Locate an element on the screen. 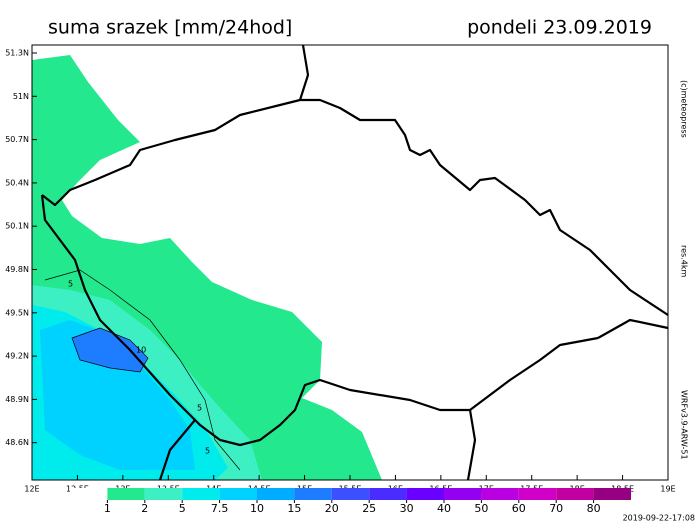 Image resolution: width=700 pixels, height=529 pixels. copyright: (c)meteopress is located at coordinates (684, 109).